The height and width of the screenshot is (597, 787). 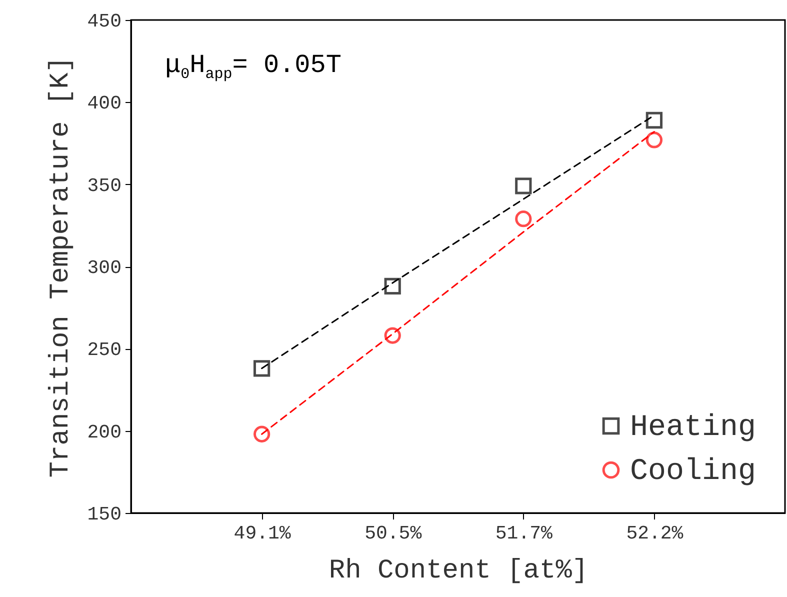 What do you see at coordinates (693, 428) in the screenshot?
I see `legend-label: Heating` at bounding box center [693, 428].